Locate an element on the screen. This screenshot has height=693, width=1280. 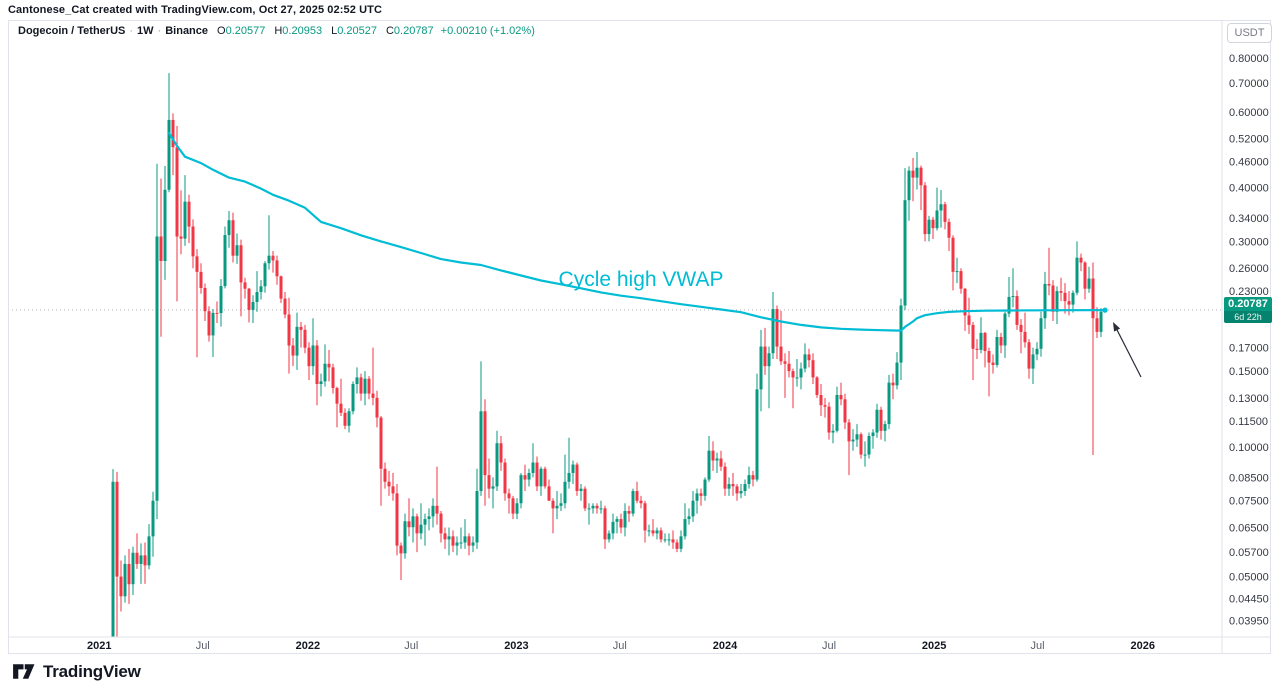
tradingview-logo: TradingView is located at coordinates (76, 671).